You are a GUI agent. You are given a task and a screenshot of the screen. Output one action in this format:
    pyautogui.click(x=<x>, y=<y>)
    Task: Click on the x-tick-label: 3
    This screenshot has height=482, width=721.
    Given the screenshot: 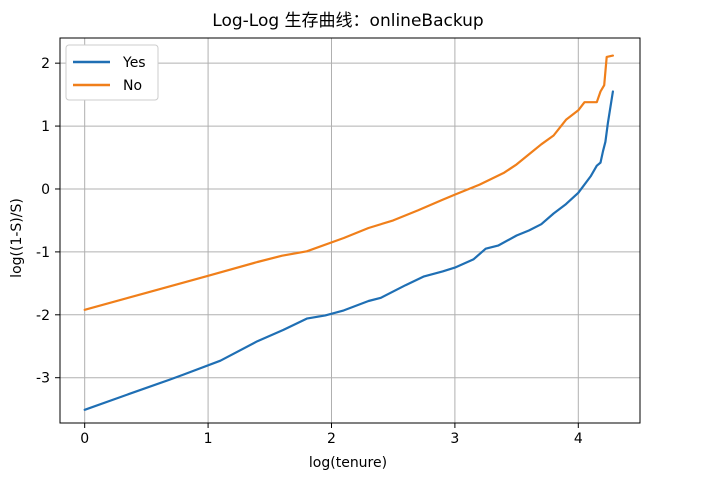 What is the action you would take?
    pyautogui.click(x=454, y=439)
    